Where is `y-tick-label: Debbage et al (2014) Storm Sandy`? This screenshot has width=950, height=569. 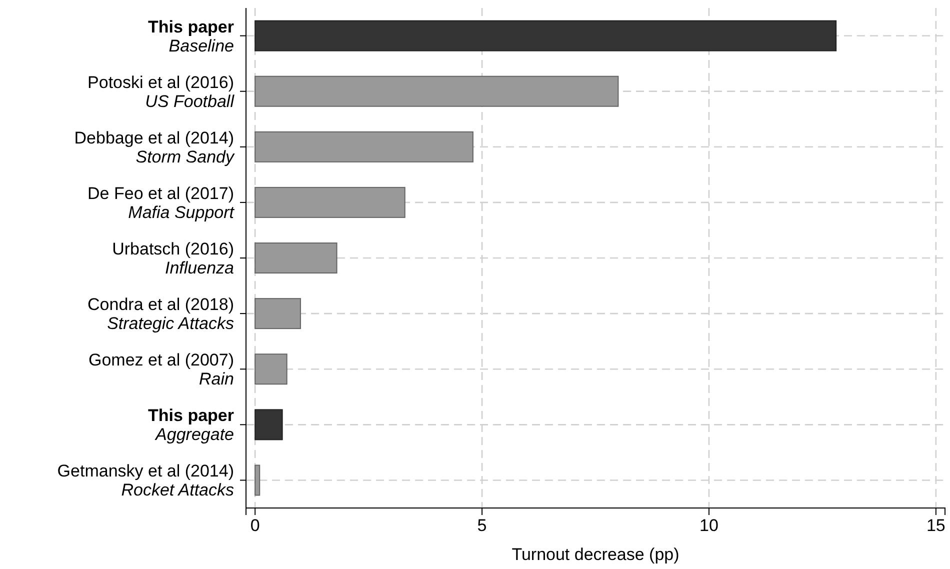 y-tick-label: Debbage et al (2014) Storm Sandy is located at coordinates (155, 147).